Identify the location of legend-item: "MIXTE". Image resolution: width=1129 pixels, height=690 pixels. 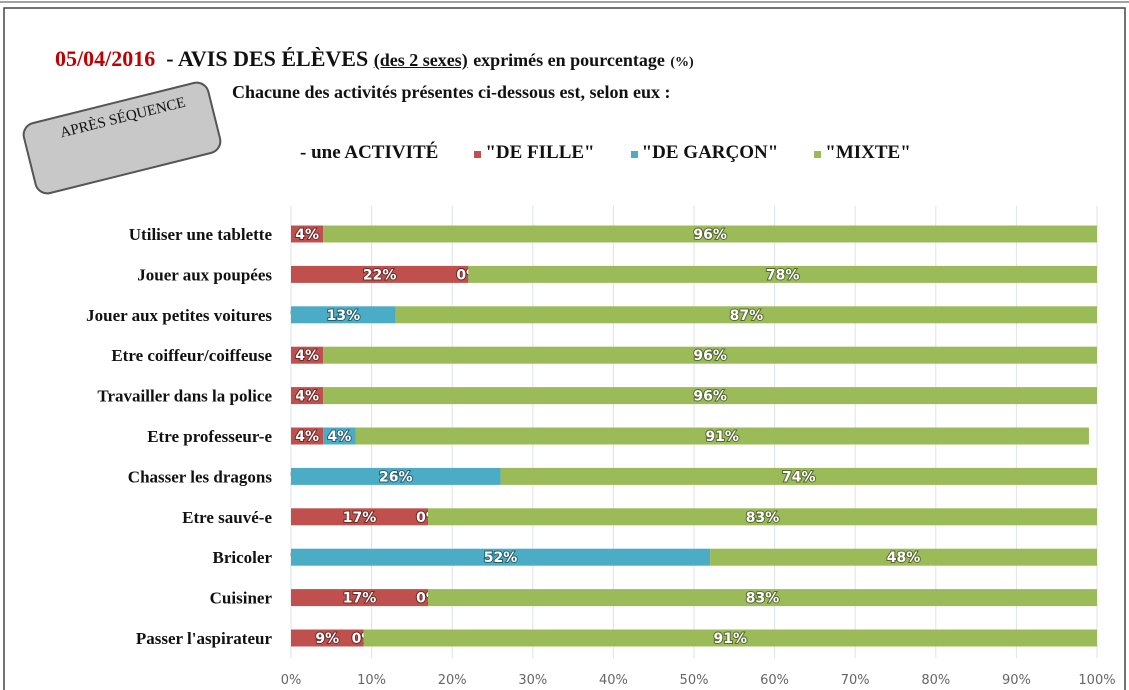
(862, 153).